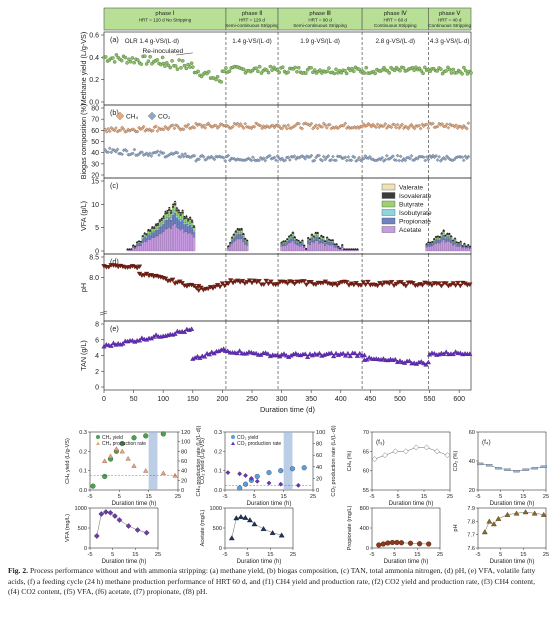 The height and width of the screenshot is (624, 554). I want to click on annotation-olr-4: 2.8 g-VS/(L·d), so click(395, 41).